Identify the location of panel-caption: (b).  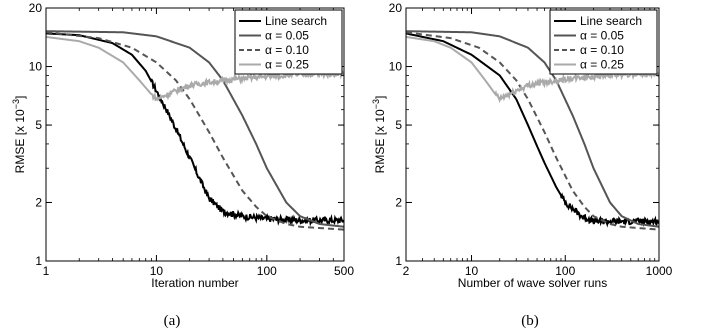
(530, 321).